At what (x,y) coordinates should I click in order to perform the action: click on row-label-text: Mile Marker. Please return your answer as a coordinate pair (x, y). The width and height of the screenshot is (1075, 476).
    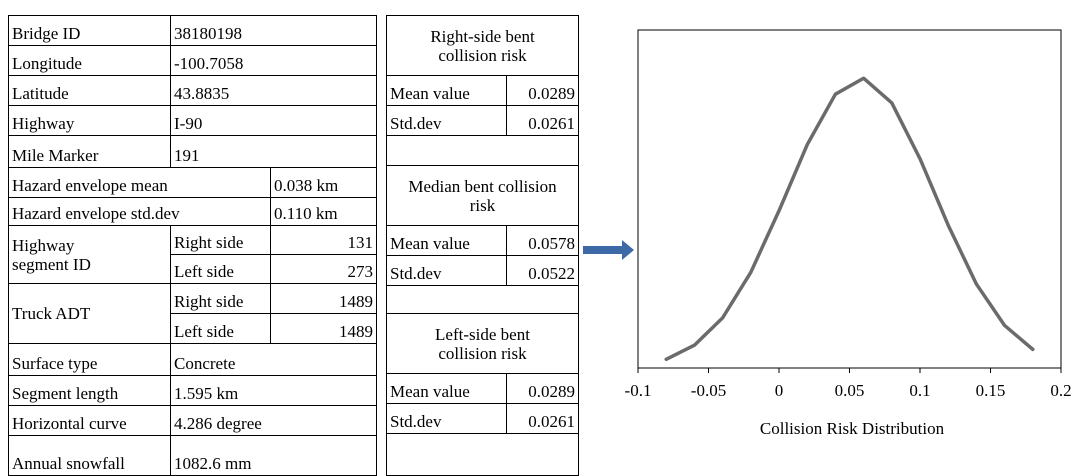
    Looking at the image, I should click on (55, 155).